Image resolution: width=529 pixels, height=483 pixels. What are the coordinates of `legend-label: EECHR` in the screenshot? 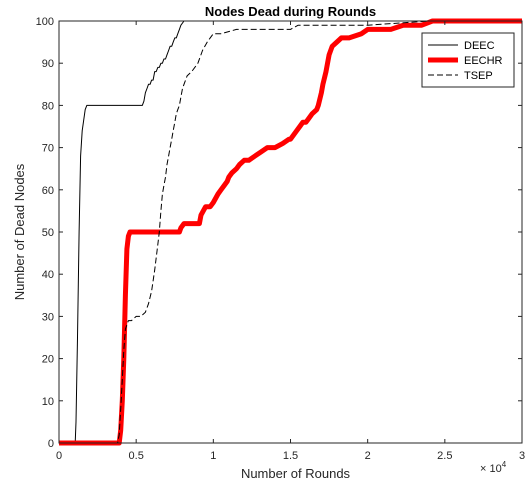 It's located at (483, 61).